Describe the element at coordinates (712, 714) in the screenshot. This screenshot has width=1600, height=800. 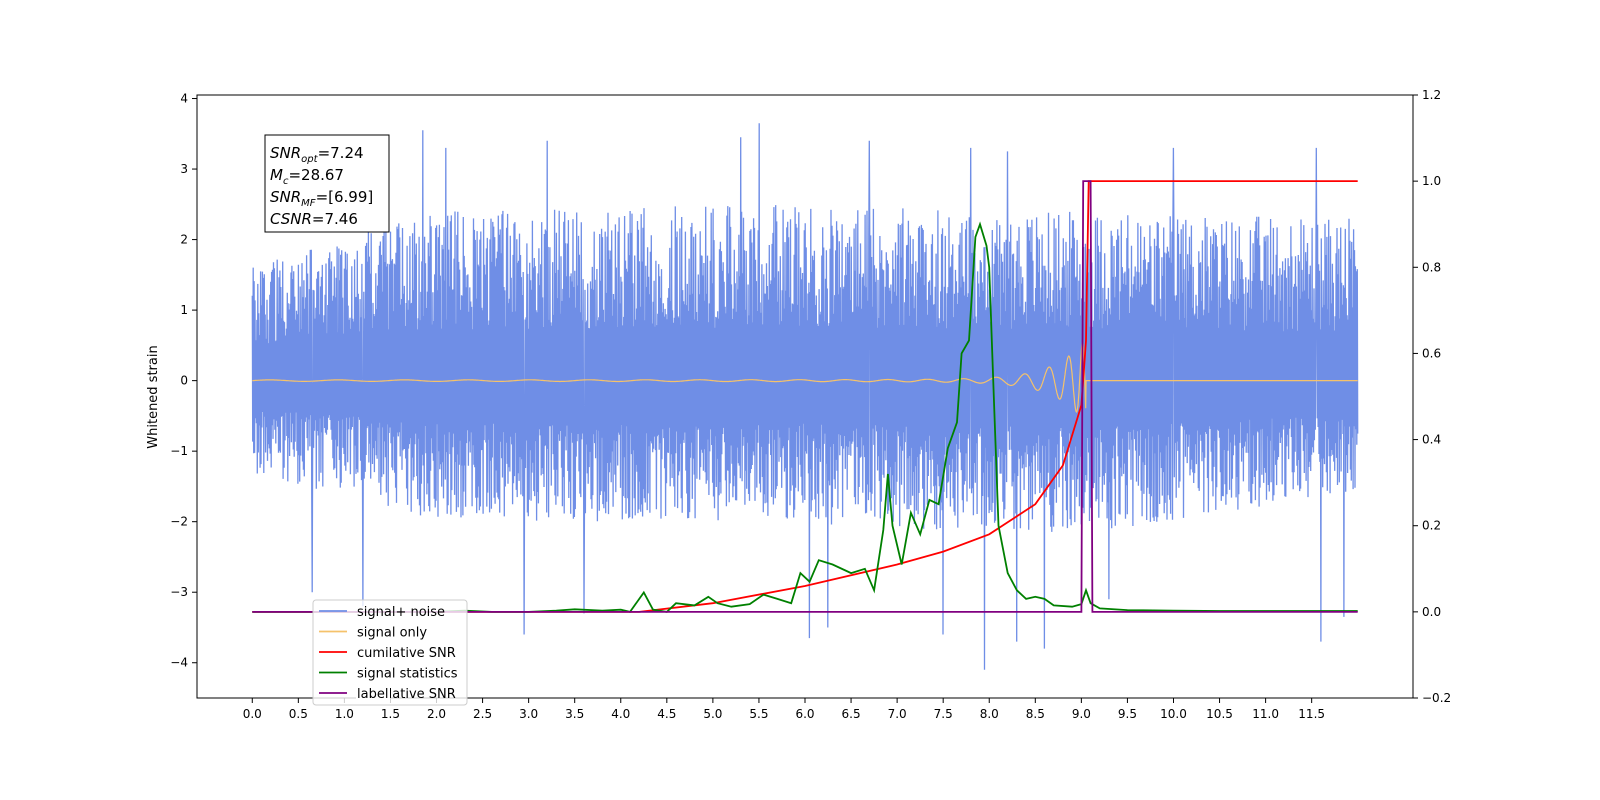
I see `x-tick-label: 5.0` at that location.